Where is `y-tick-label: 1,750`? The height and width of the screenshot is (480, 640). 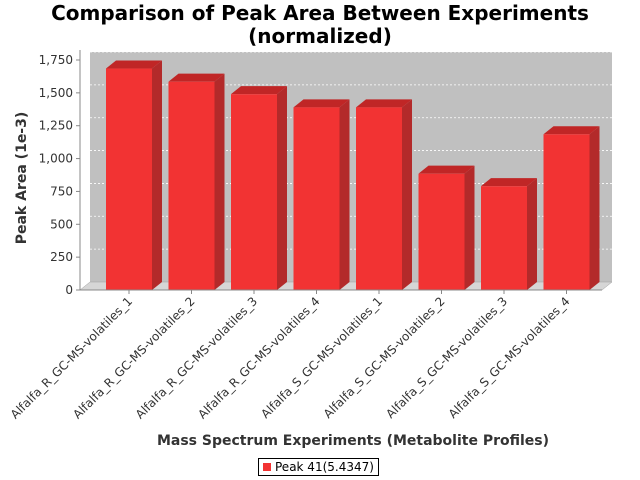 y-tick-label: 1,750 is located at coordinates (56, 60).